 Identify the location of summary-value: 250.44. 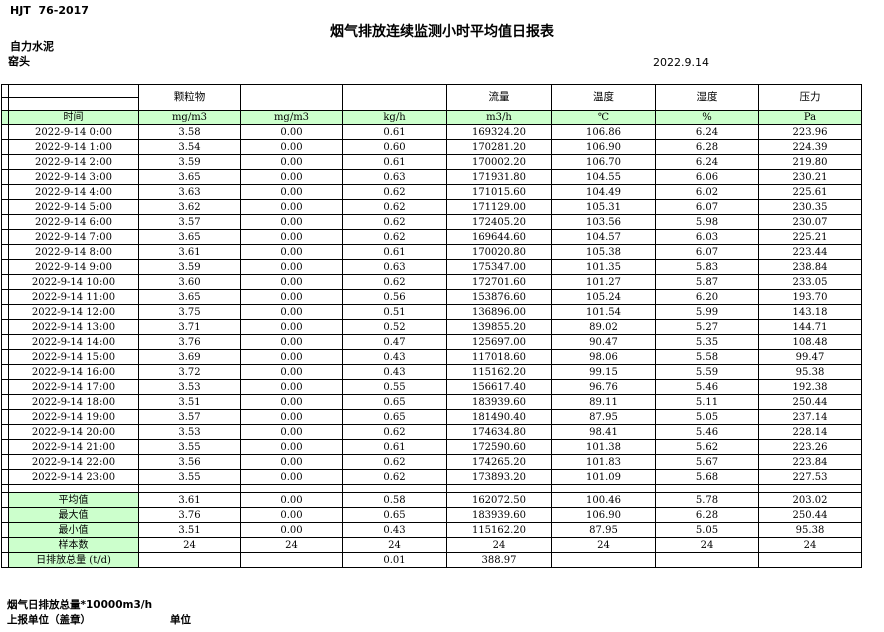
(810, 515).